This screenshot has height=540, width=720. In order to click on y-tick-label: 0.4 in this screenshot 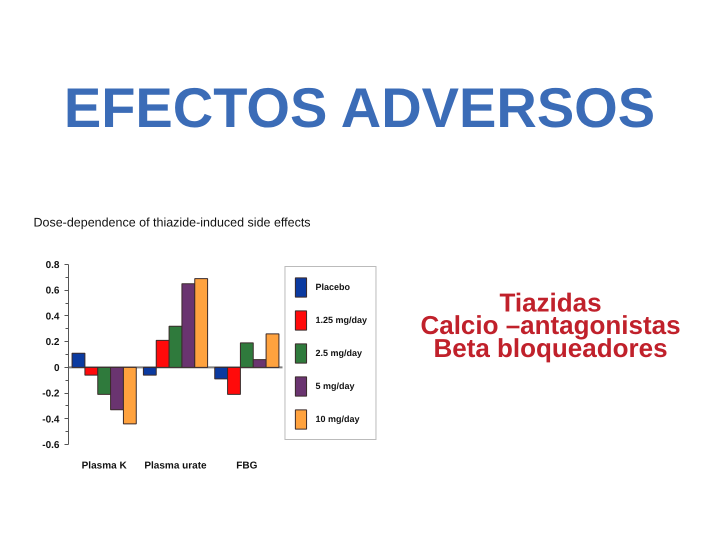, I will do `click(53, 316)`.